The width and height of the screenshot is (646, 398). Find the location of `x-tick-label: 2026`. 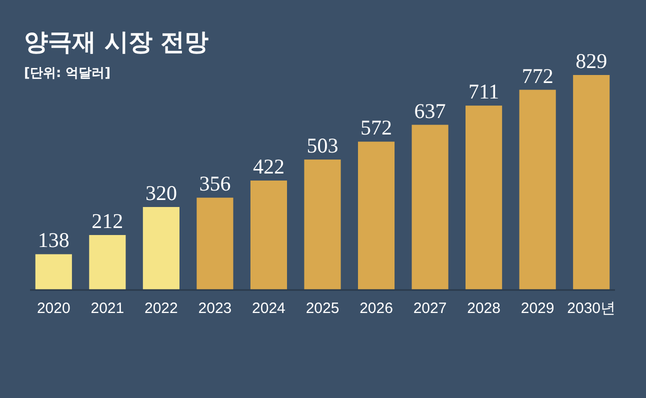

x-tick-label: 2026 is located at coordinates (376, 308).